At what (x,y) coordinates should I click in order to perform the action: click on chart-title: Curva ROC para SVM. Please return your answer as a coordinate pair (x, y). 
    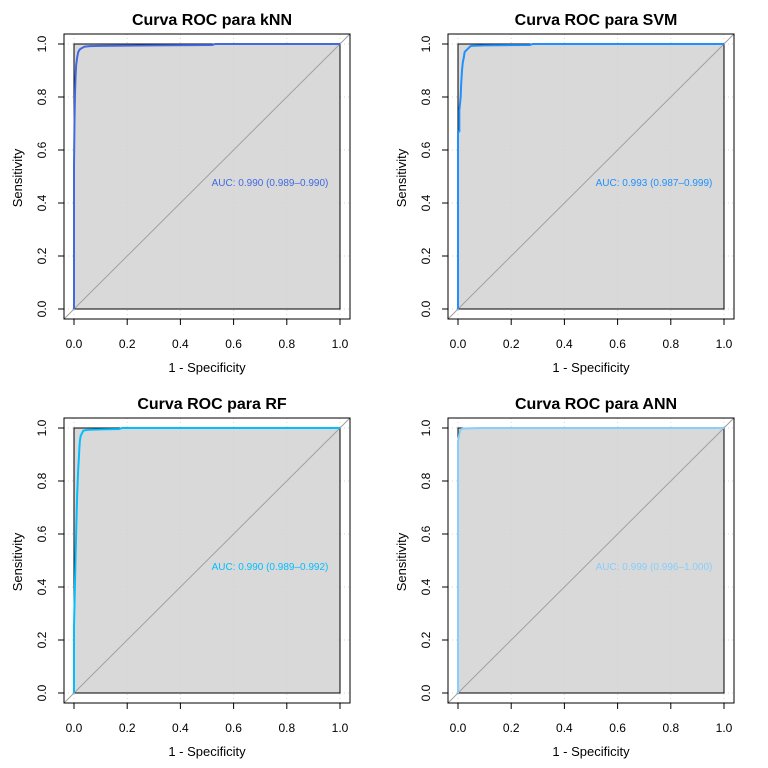
    Looking at the image, I should click on (596, 20).